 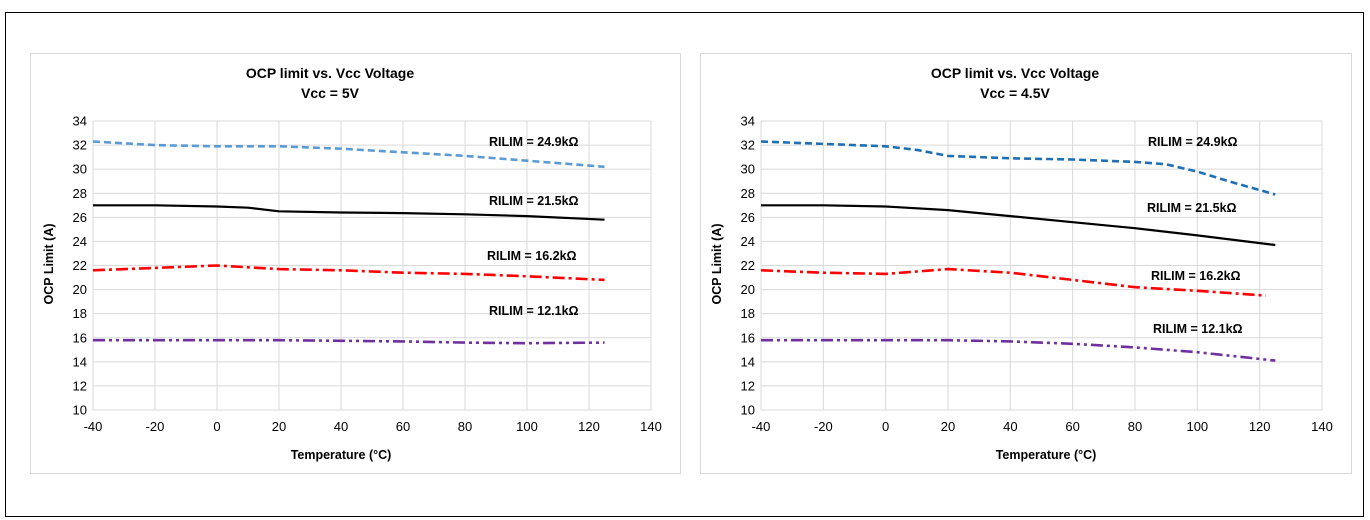 I want to click on chart-subtitle: Vcc = 5V, so click(x=330, y=93).